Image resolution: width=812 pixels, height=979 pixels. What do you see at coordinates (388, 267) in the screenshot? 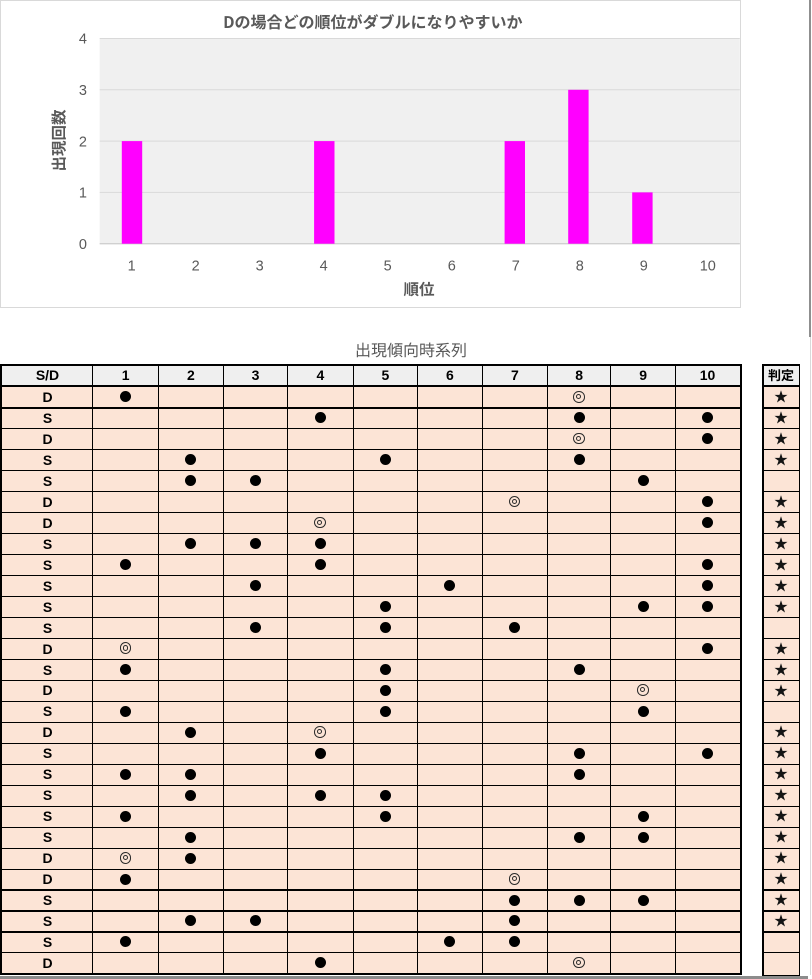
I see `svg-text: 5` at bounding box center [388, 267].